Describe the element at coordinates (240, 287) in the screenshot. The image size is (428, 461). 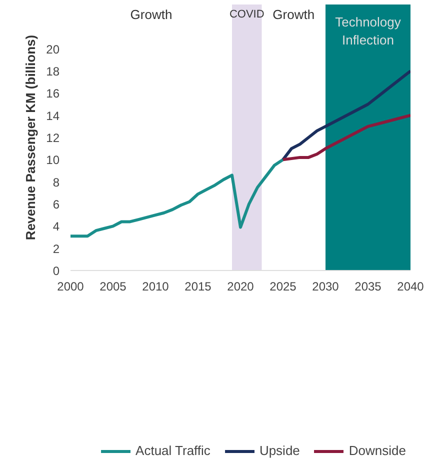
I see `x-tick-label: 2020` at that location.